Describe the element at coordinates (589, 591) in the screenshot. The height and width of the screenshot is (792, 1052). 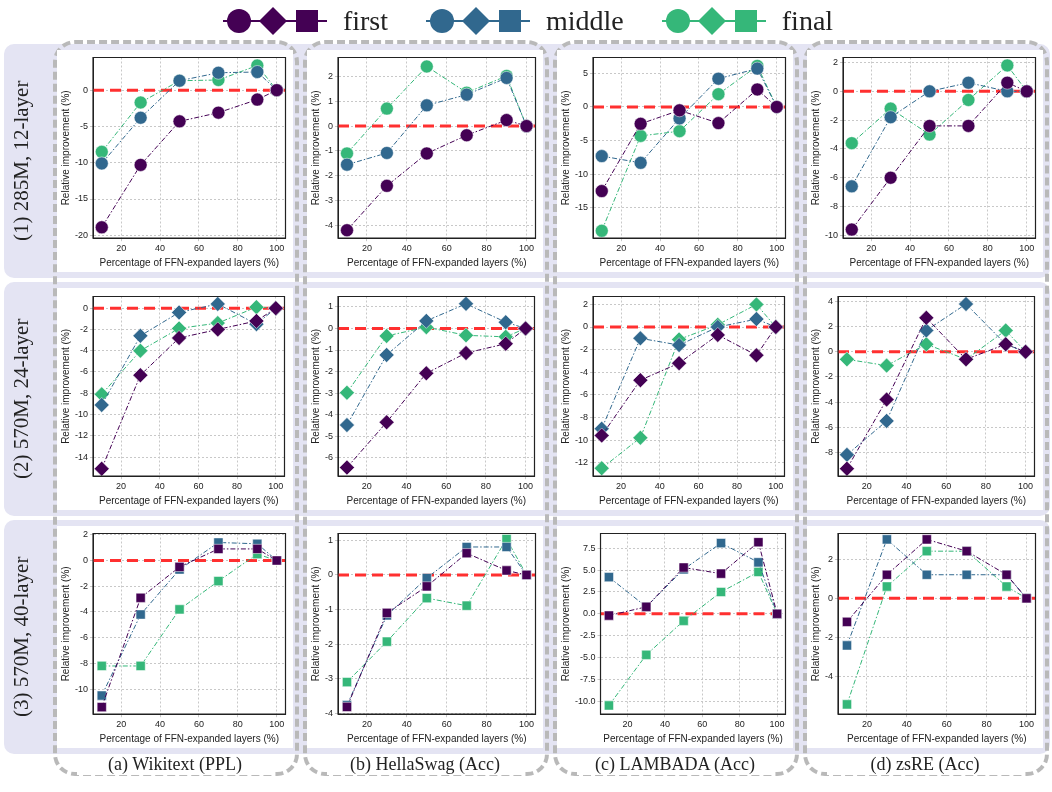
I see `y-tick-label: 2.5` at that location.